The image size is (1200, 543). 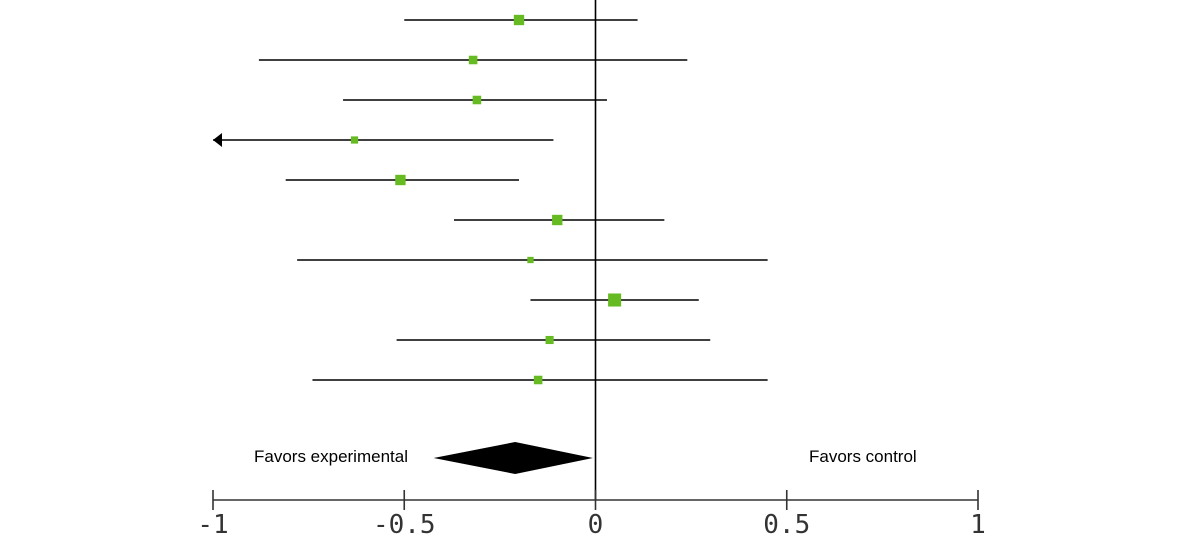 I want to click on favors-experimental-label: Favors experimental, so click(x=331, y=456).